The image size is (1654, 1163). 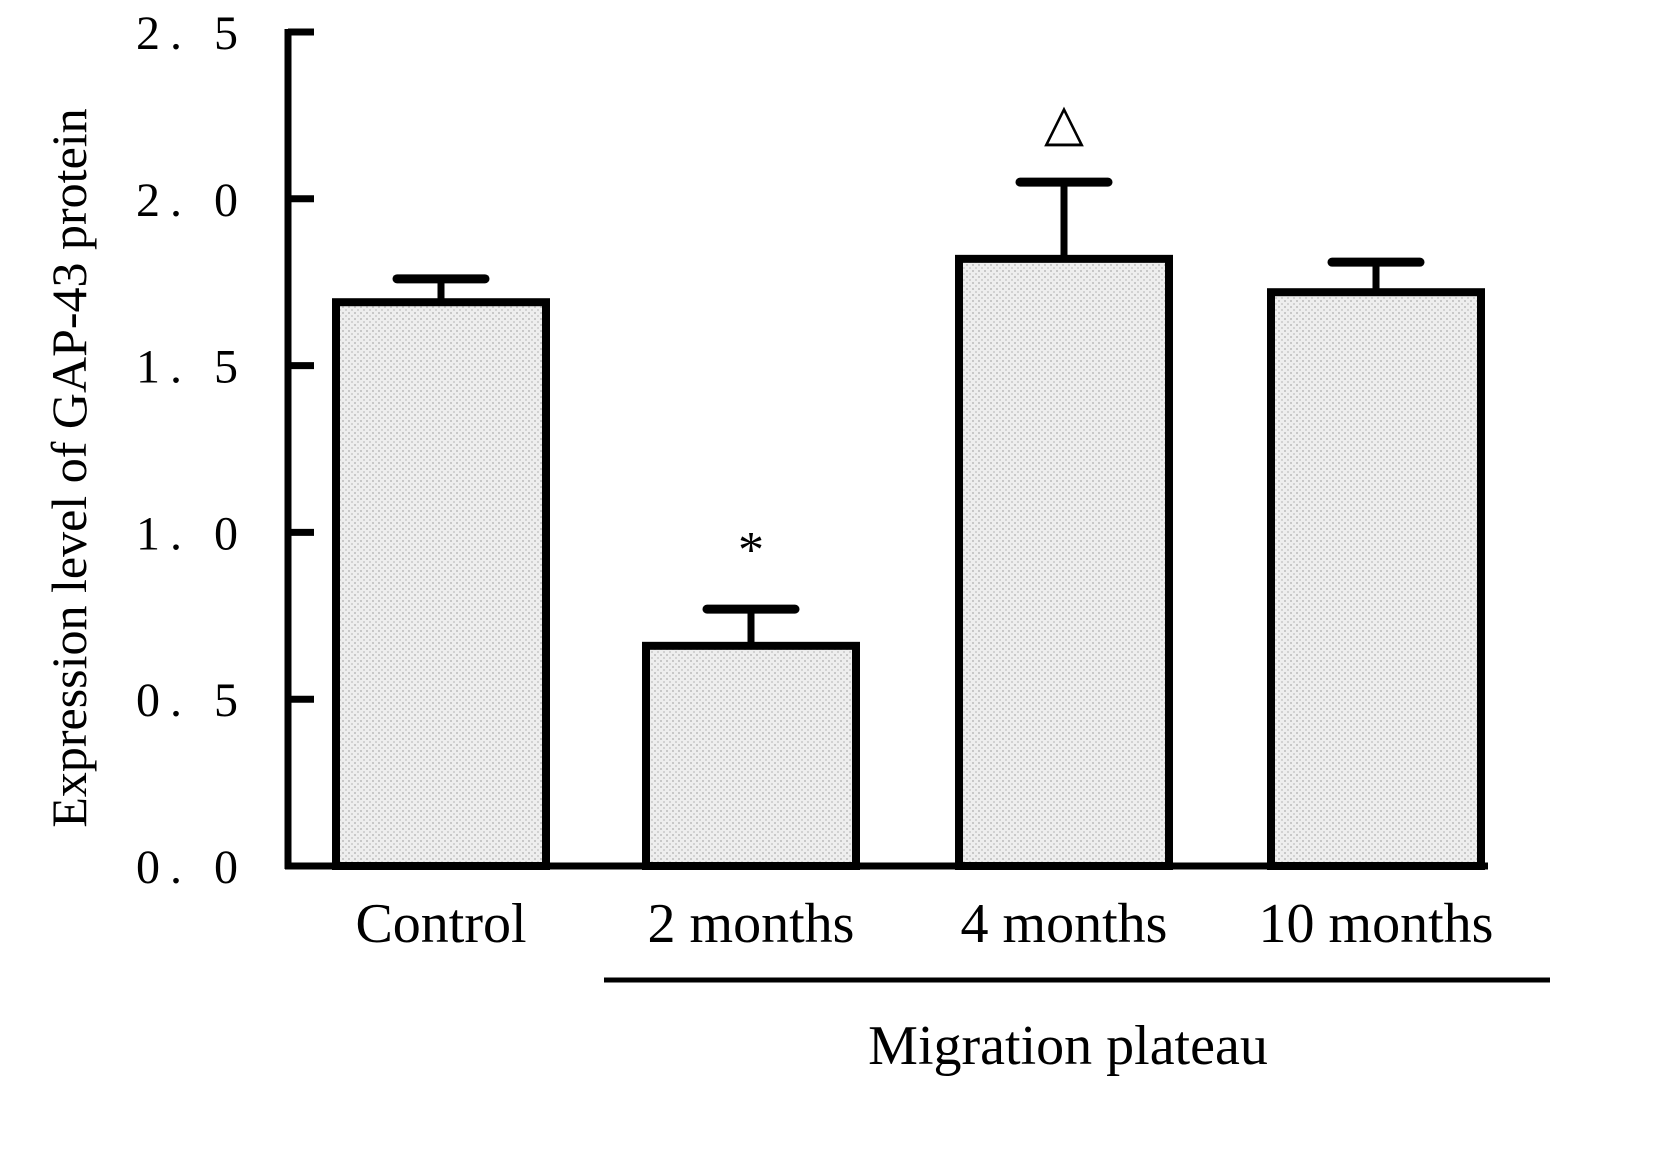 What do you see at coordinates (192, 200) in the screenshot?
I see `y-tick-label: 2. 0` at bounding box center [192, 200].